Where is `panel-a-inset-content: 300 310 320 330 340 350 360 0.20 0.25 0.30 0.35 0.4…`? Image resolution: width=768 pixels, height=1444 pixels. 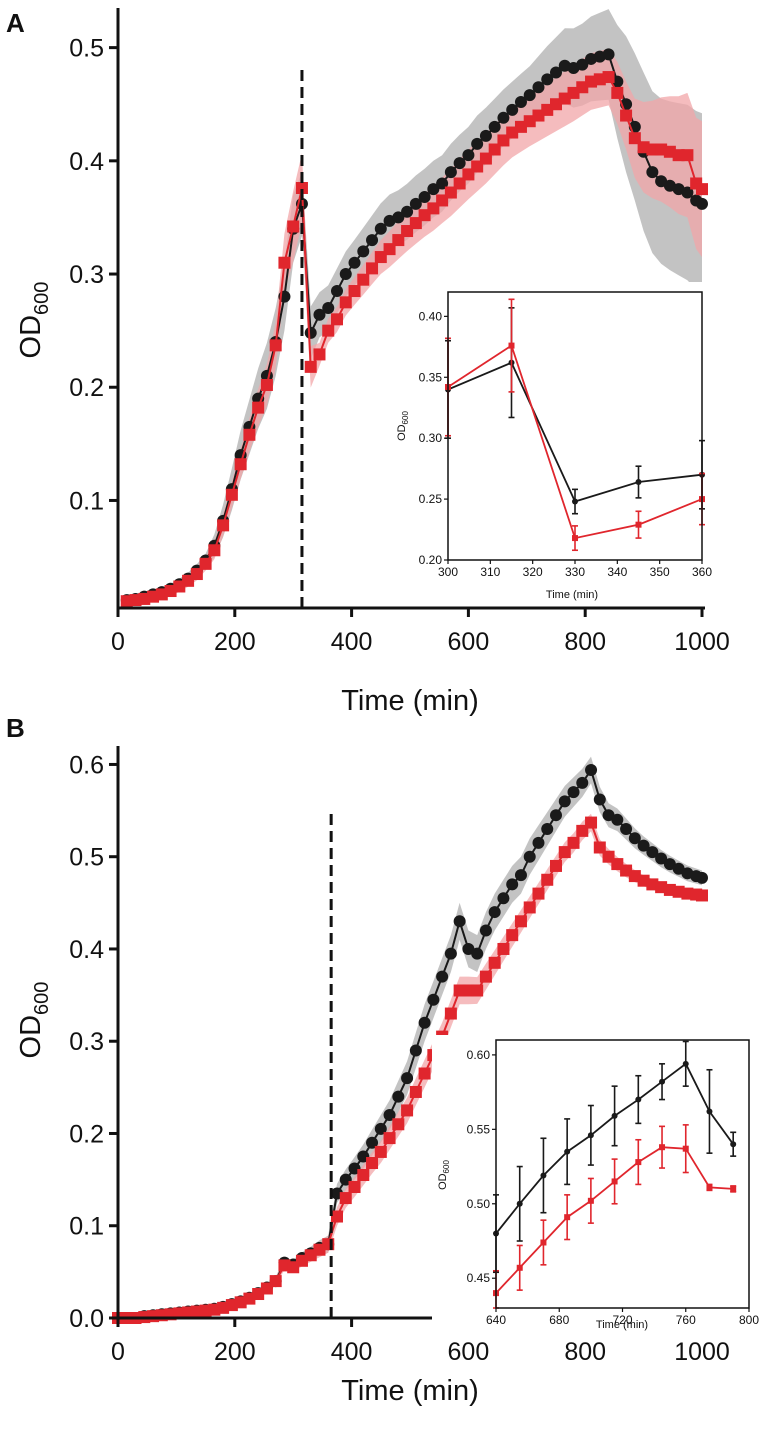
panel-a-inset-content: 300 310 320 330 340 350 360 0.20 0.25 0.30 0.35 0.4… is located at coordinates (565, 435).